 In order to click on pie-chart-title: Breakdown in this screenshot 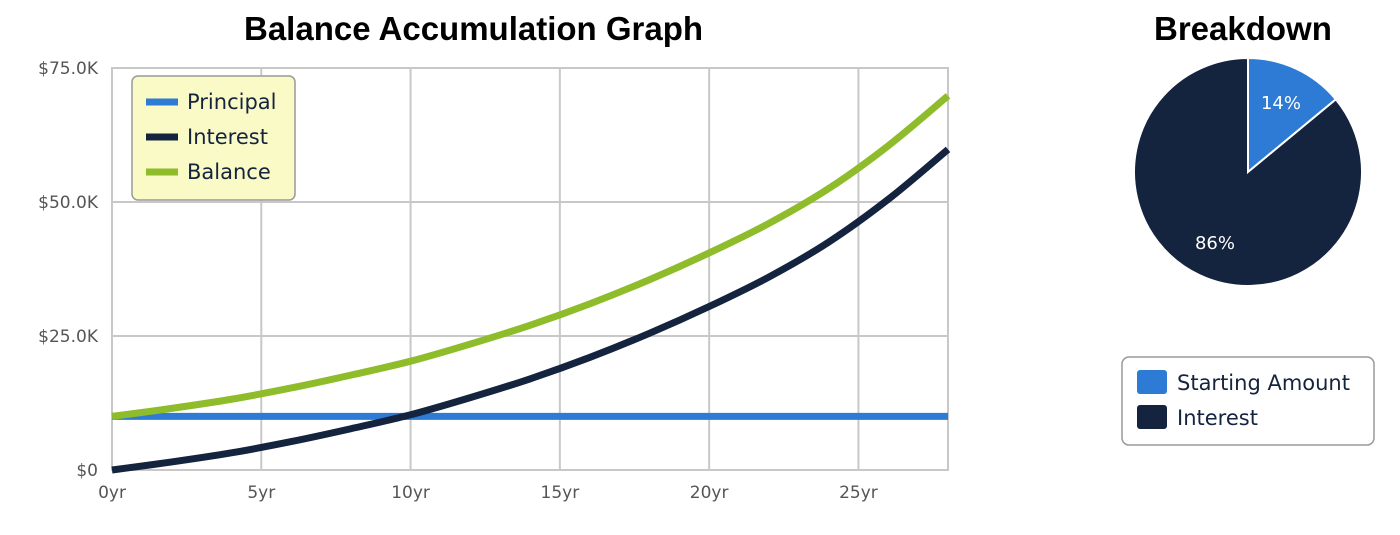, I will do `click(1243, 28)`.